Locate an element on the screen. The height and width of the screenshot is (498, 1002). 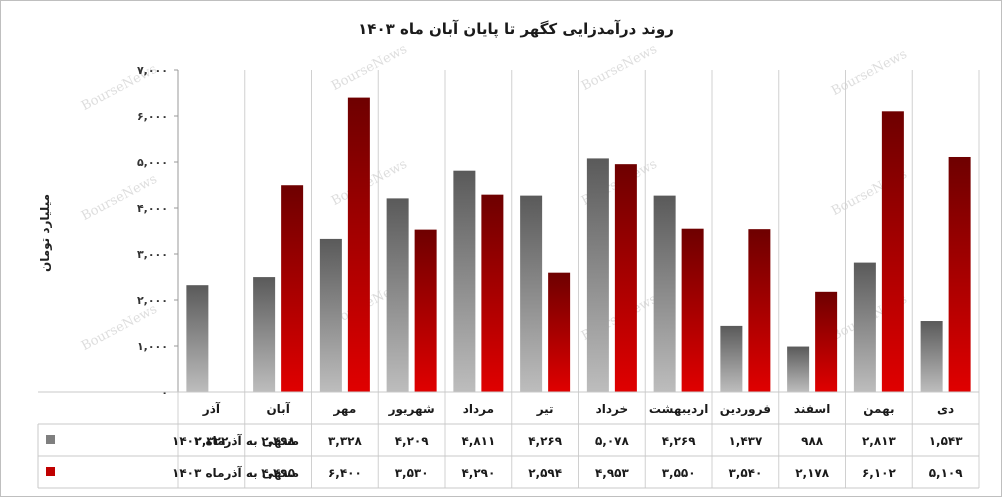
data-label: ۱,۴۳۷ is located at coordinates (745, 441).